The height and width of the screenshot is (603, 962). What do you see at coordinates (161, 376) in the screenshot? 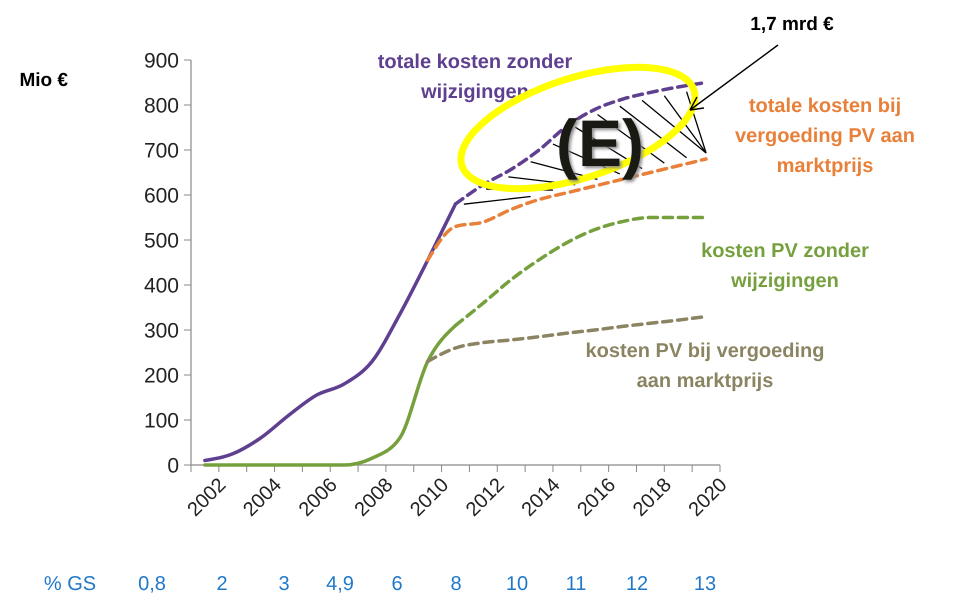
I see `y-tick-label: 200` at bounding box center [161, 376].